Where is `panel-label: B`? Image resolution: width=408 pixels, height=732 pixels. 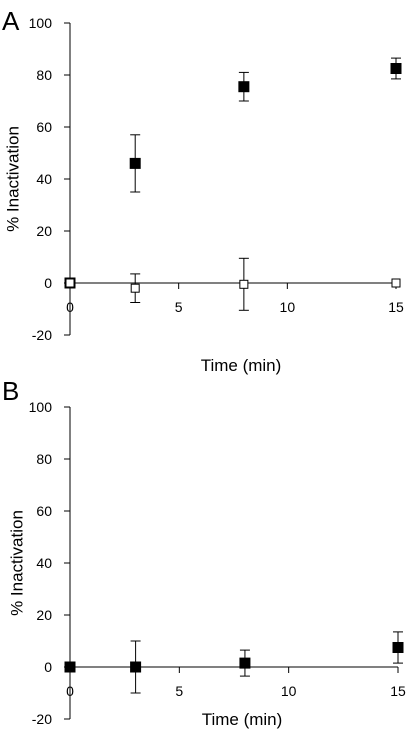 panel-label: B is located at coordinates (10, 391).